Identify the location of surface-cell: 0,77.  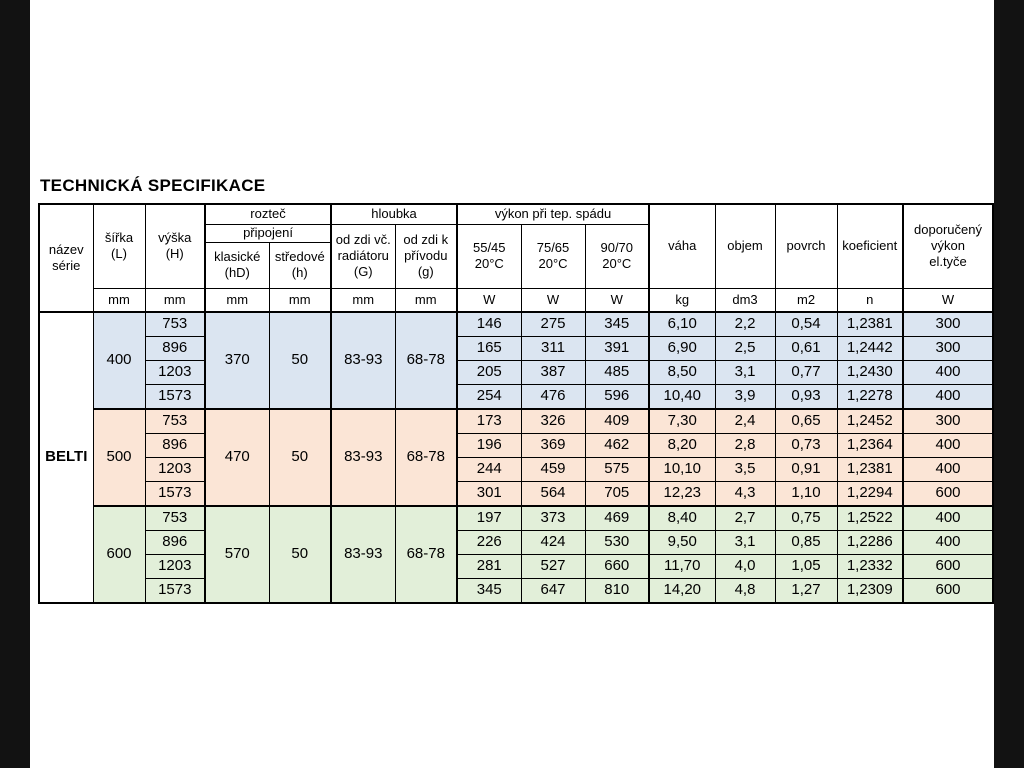
(806, 372).